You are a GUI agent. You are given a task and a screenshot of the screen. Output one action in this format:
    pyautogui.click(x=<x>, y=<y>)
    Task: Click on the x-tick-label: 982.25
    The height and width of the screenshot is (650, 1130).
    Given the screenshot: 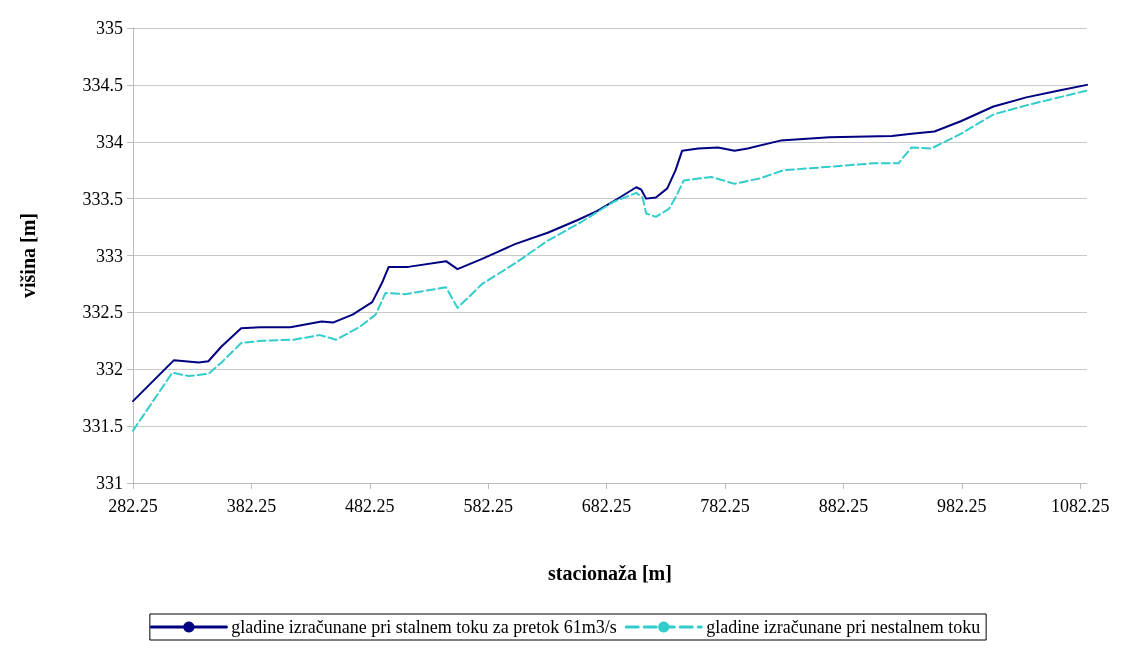 What is the action you would take?
    pyautogui.click(x=962, y=506)
    